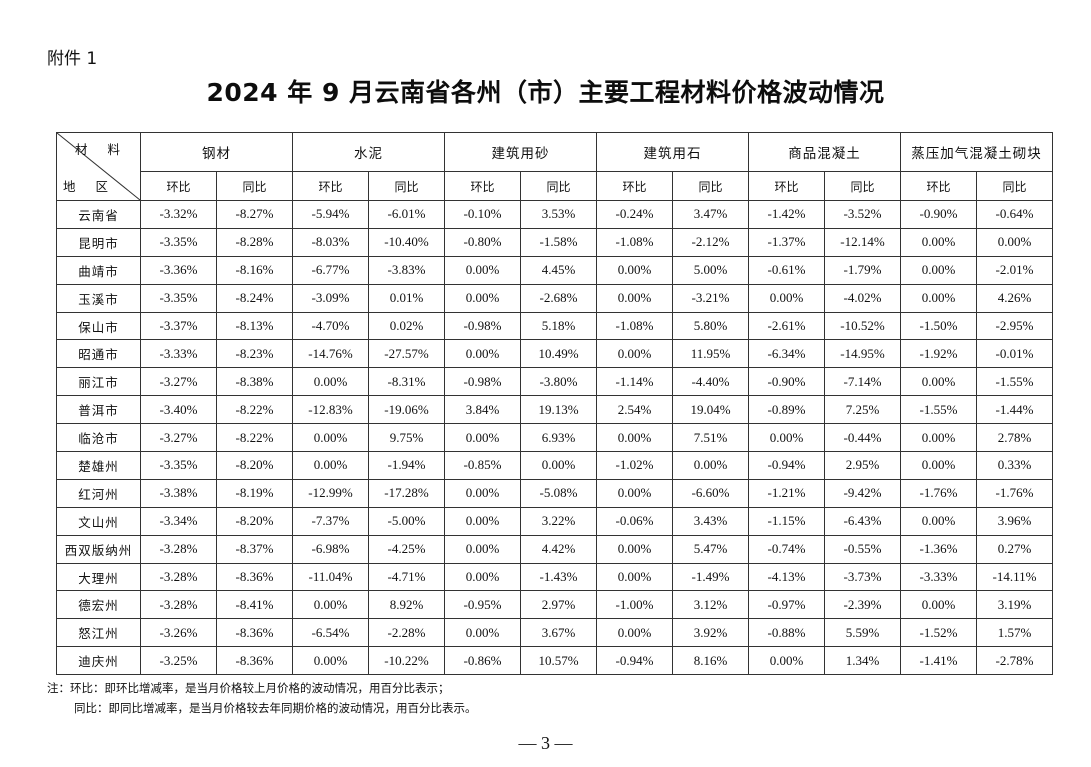  What do you see at coordinates (330, 521) in the screenshot?
I see `mom-value-cell: -7.37%` at bounding box center [330, 521].